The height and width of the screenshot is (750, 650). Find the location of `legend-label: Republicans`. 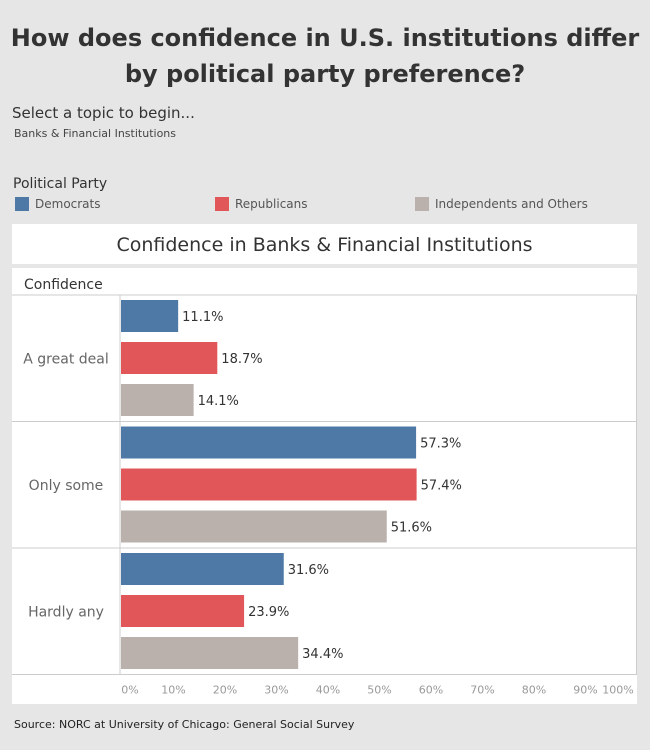

legend-label: Republicans is located at coordinates (271, 204).